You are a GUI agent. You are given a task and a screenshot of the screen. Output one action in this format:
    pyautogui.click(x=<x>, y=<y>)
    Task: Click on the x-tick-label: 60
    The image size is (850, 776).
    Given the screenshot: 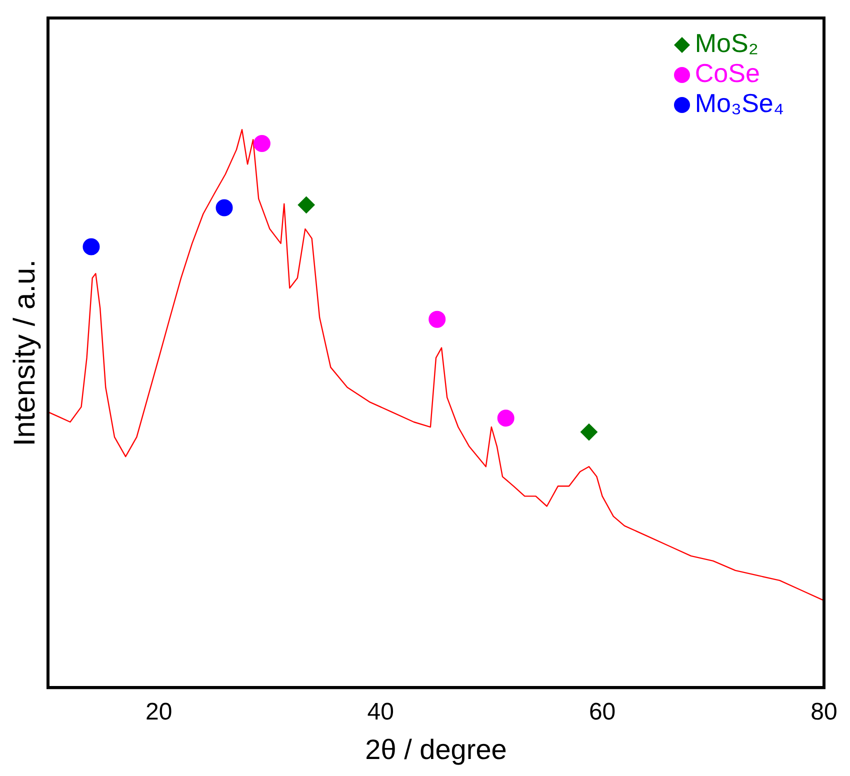 What is the action you would take?
    pyautogui.click(x=602, y=712)
    